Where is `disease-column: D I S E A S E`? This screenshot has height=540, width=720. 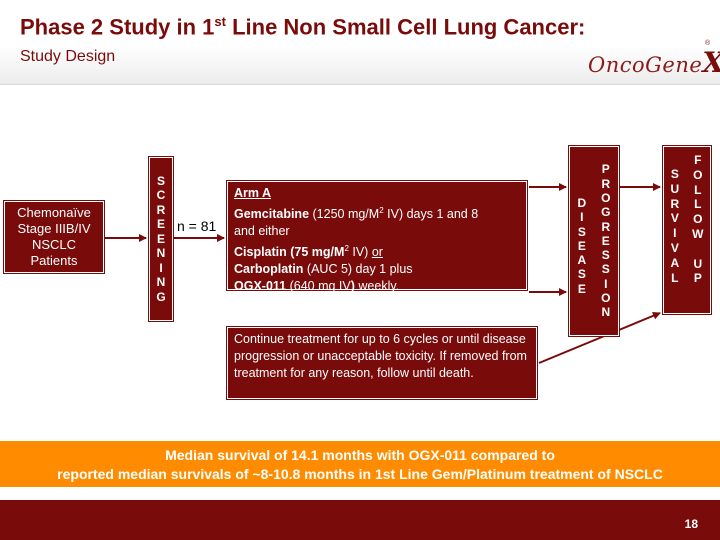
disease-column: D I S E A S E is located at coordinates (582, 245).